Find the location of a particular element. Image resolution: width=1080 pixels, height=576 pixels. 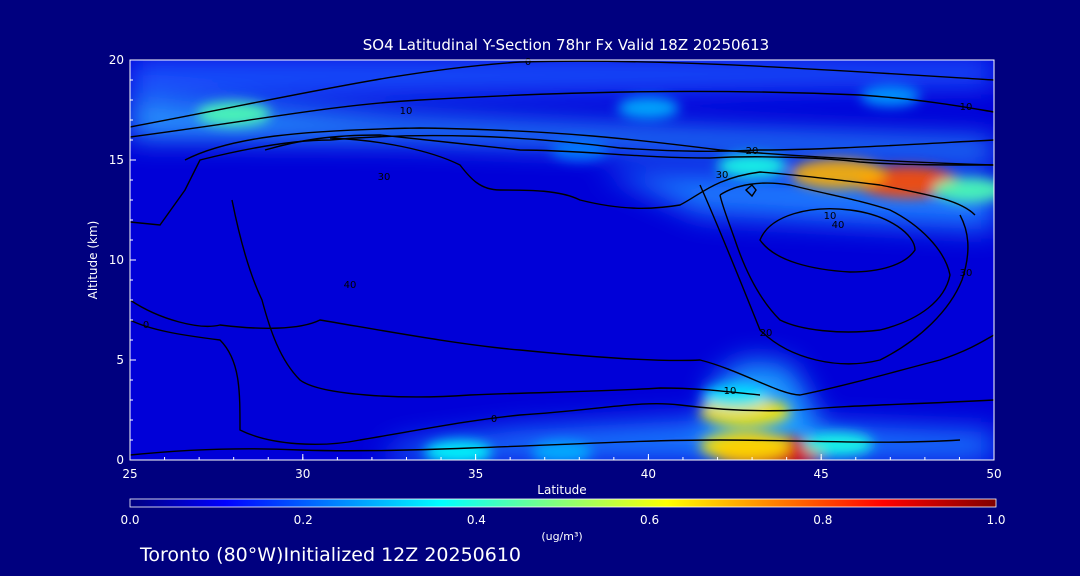

contour-0-surface is located at coordinates (545, 447).